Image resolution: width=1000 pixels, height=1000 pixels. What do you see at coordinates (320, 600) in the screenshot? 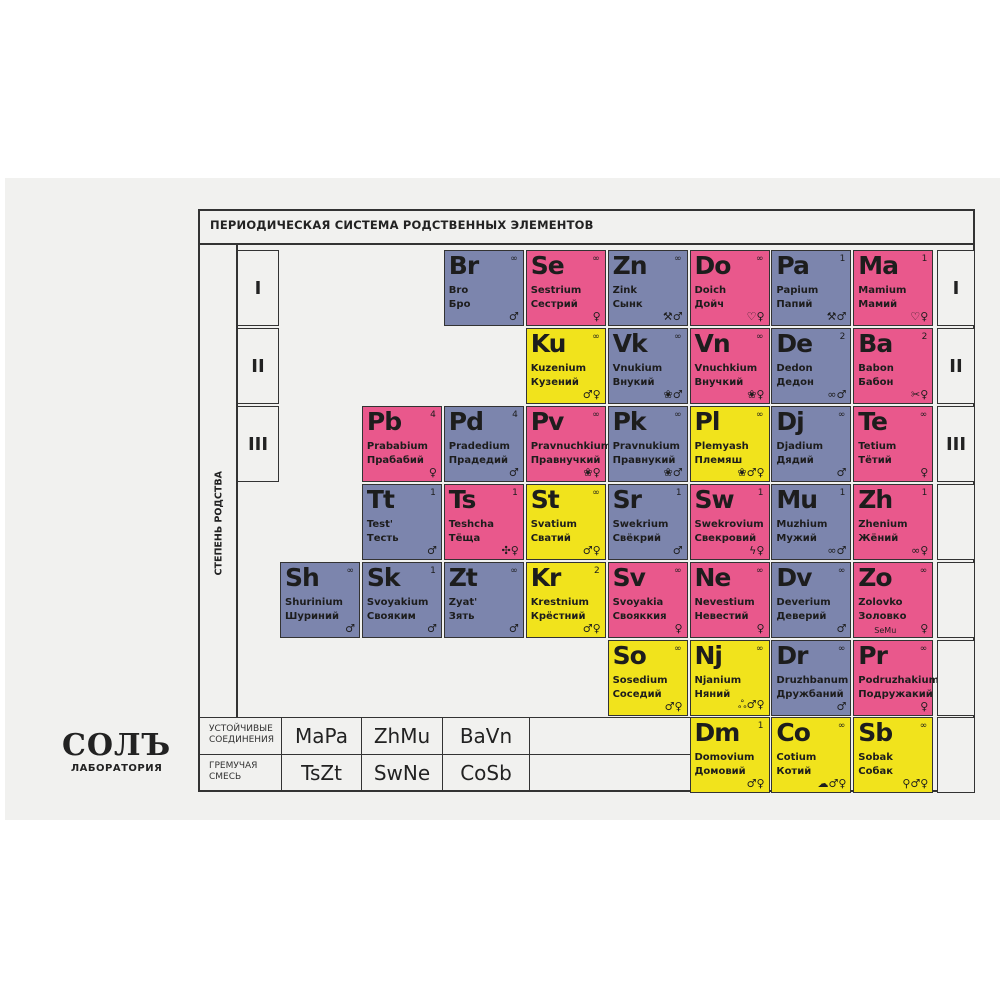
I see `element-sh: Sh ∞ Shurinium Шуриний ♂` at bounding box center [320, 600].